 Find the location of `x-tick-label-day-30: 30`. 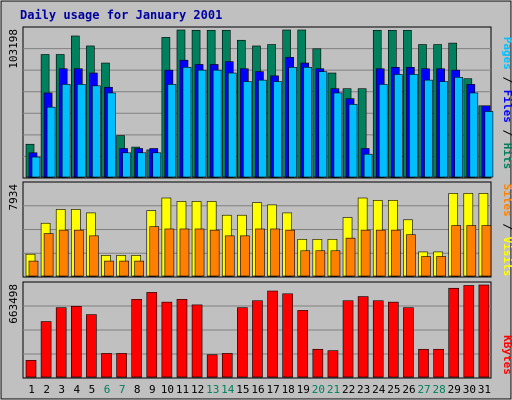

x-tick-label-day-30: 30 is located at coordinates (469, 389).